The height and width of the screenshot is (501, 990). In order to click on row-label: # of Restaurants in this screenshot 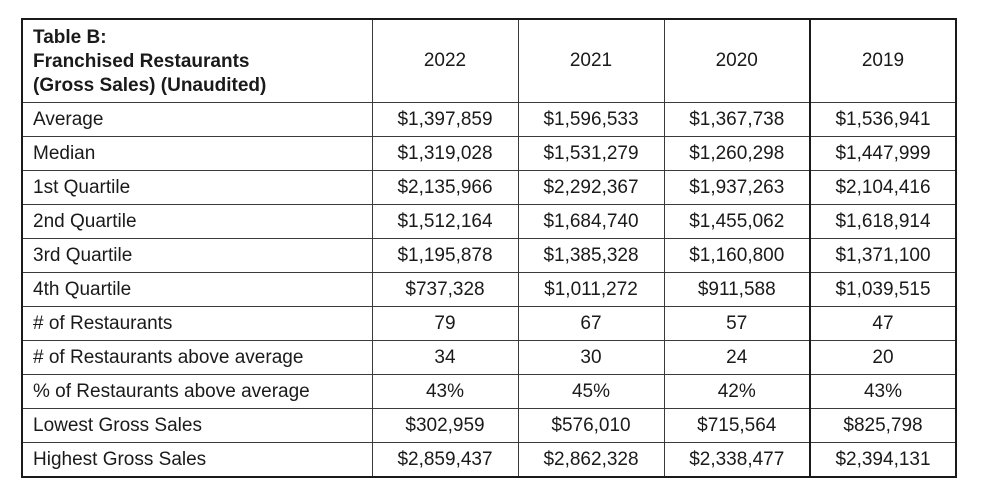, I will do `click(197, 323)`.